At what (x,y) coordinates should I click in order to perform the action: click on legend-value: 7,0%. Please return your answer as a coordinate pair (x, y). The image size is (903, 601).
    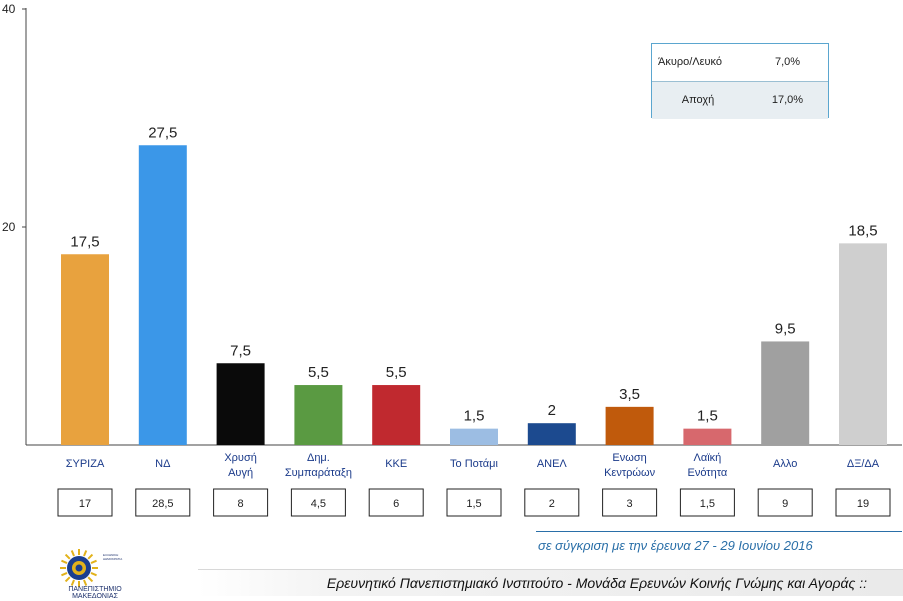
    Looking at the image, I should click on (787, 62).